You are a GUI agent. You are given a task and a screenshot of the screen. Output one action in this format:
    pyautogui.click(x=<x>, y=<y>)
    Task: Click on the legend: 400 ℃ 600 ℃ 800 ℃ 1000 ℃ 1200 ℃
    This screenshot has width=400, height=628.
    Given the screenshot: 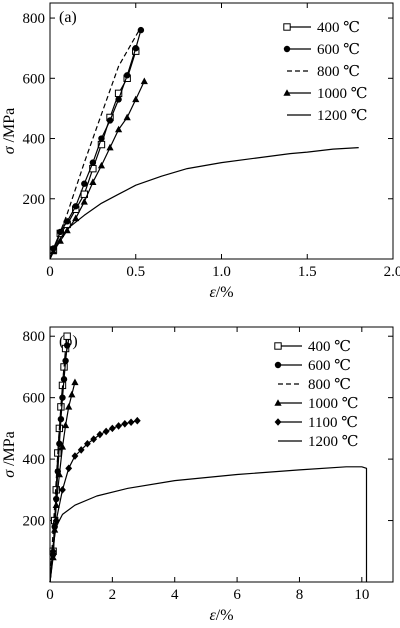 What is the action you would take?
    pyautogui.click(x=325, y=72)
    